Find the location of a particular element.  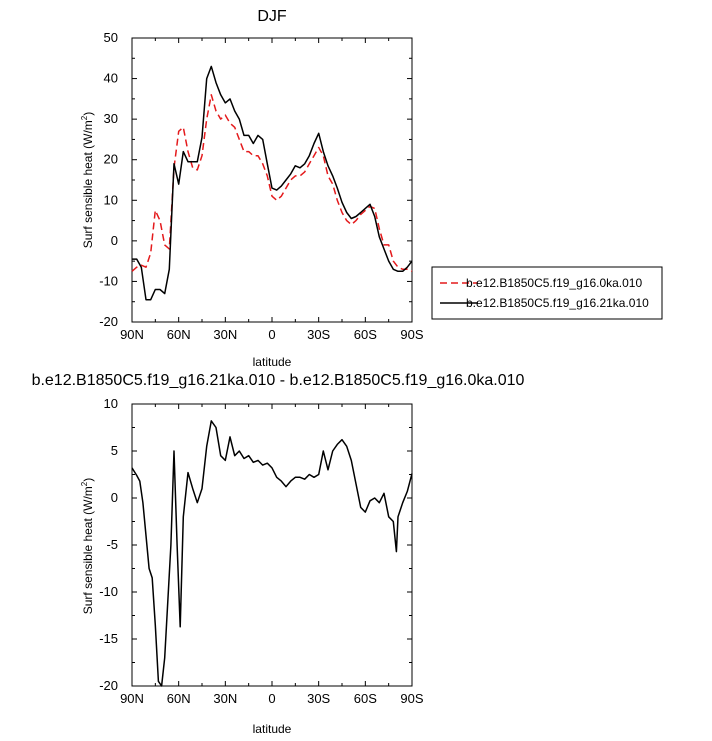

y-tick-label: -15 is located at coordinates (108, 638).